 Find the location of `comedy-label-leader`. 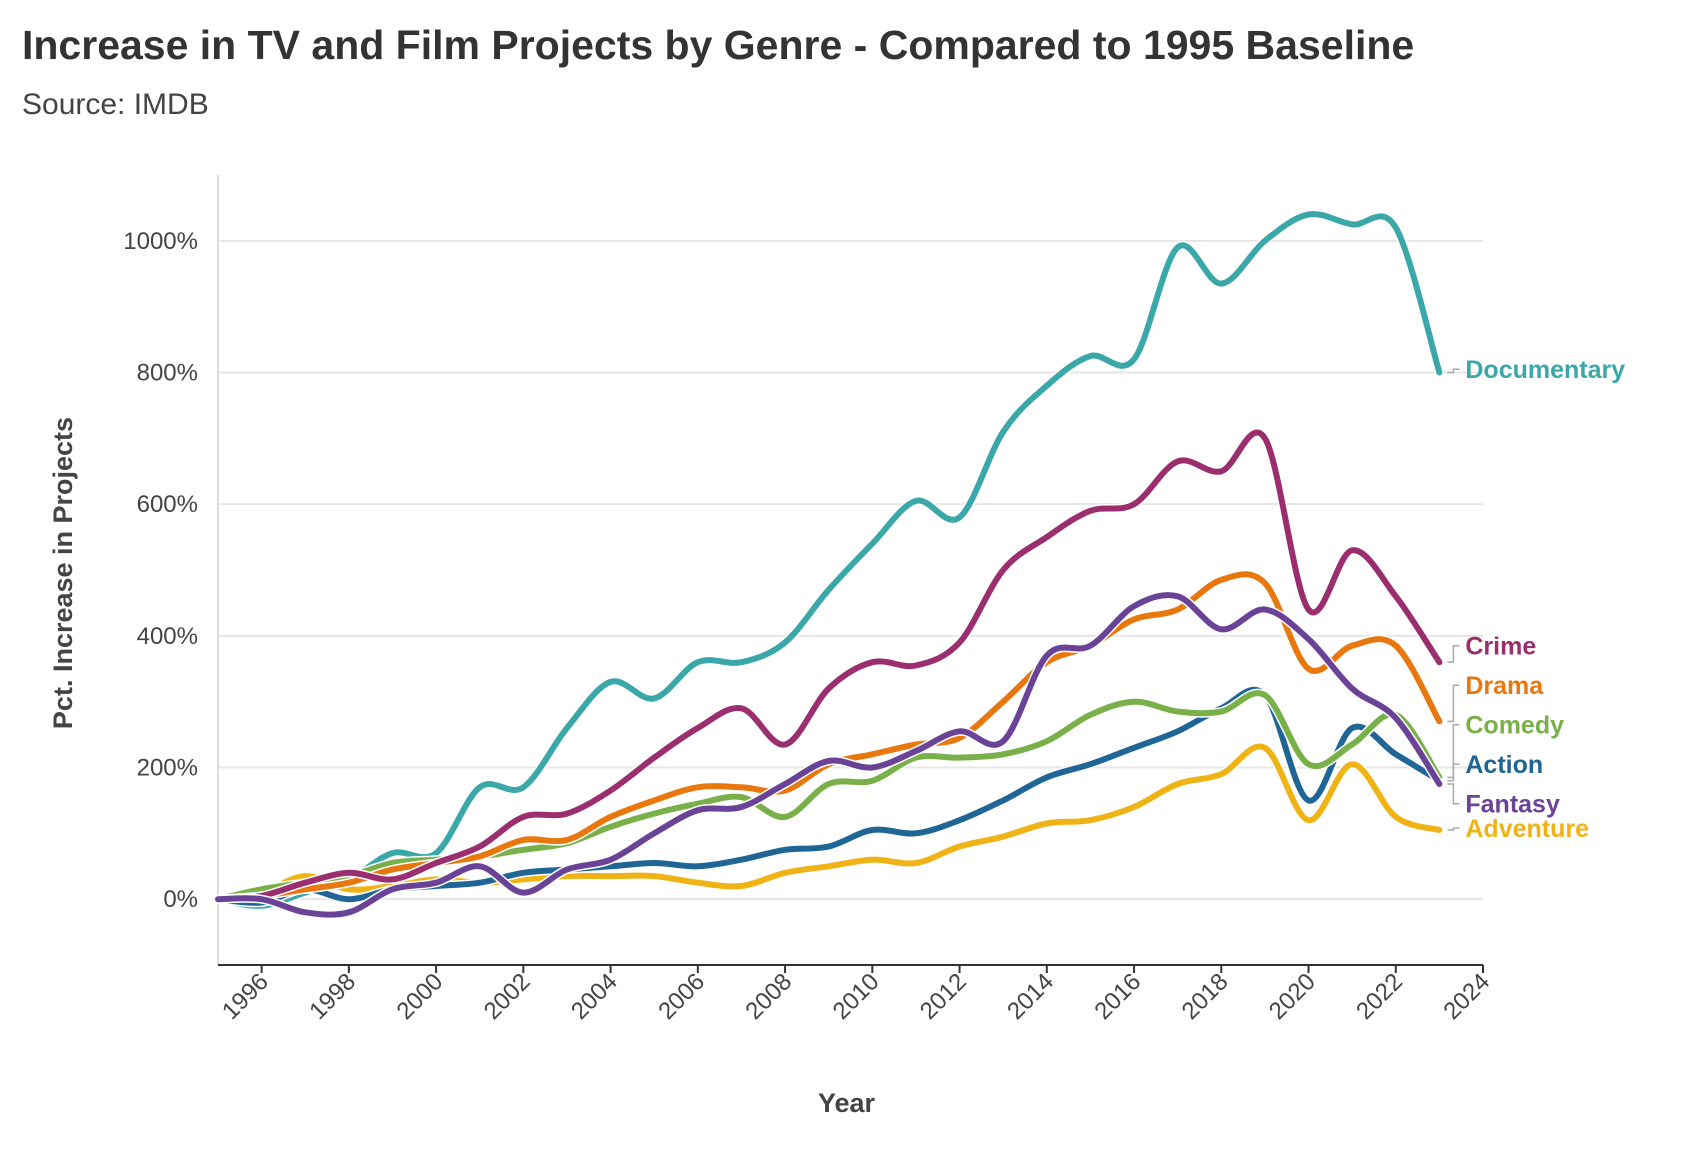

comedy-label-leader is located at coordinates (1453, 751).